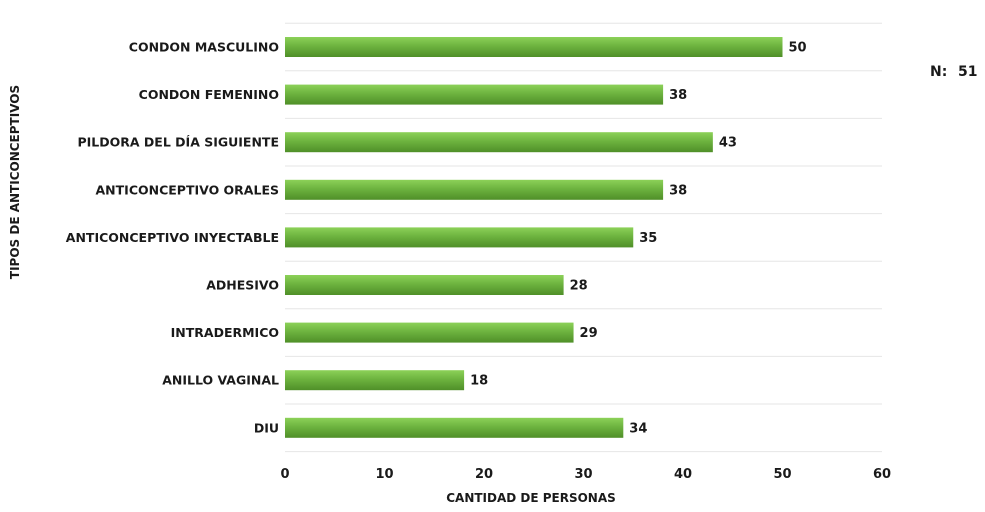 This screenshot has height=512, width=985. What do you see at coordinates (384, 474) in the screenshot?
I see `x-tick-label: 10` at bounding box center [384, 474].